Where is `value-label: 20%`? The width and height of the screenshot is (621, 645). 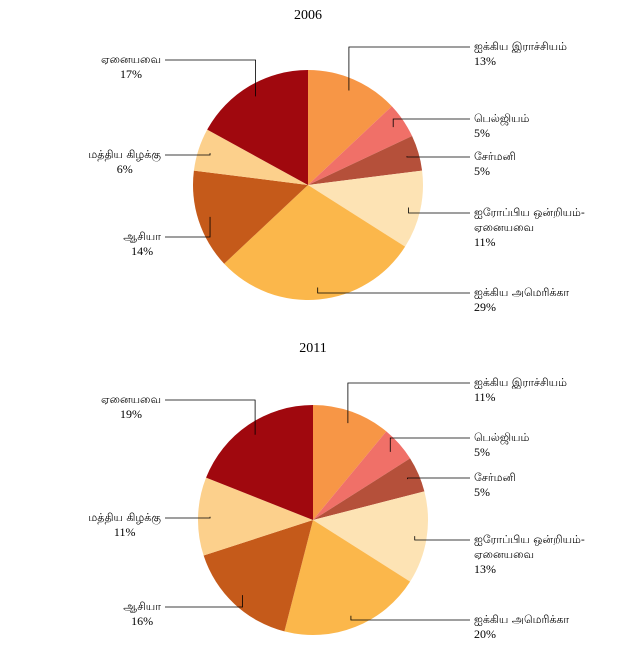 value-label: 20% is located at coordinates (485, 634).